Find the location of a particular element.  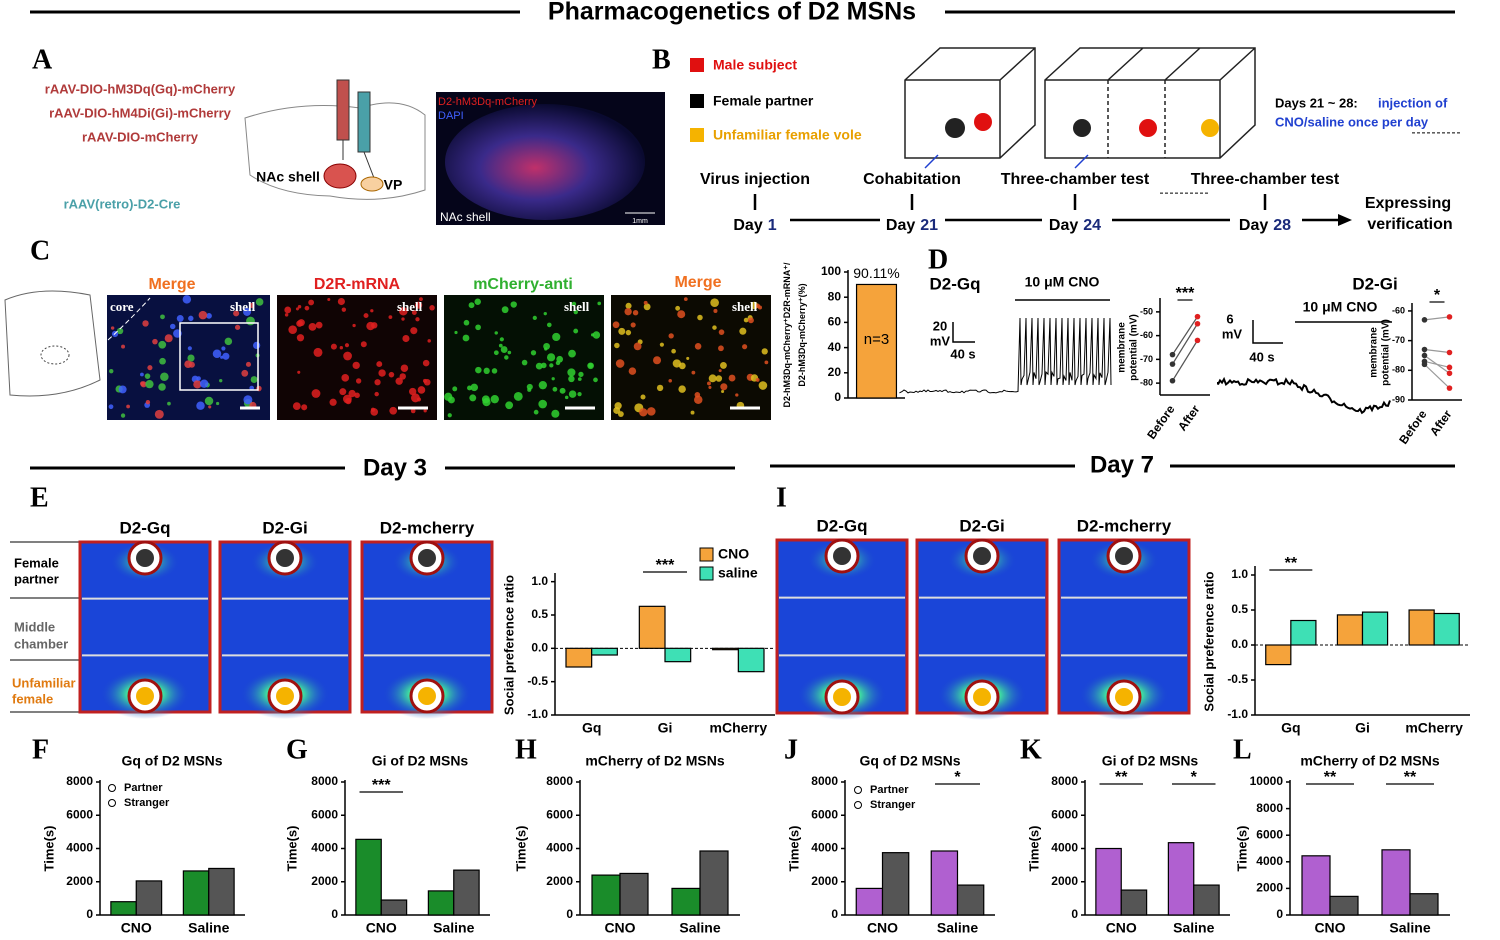

row-label: Middle is located at coordinates (34, 626).